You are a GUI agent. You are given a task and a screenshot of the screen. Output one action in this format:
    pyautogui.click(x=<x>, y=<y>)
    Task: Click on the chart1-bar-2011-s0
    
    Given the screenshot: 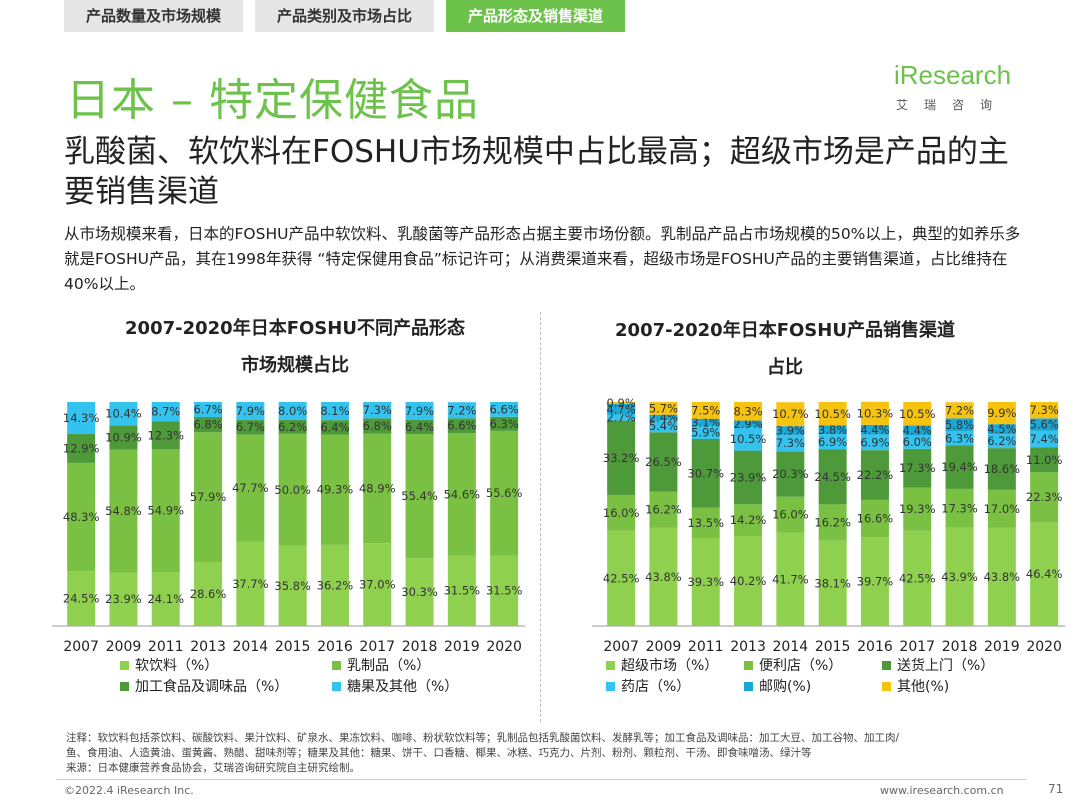 What is the action you would take?
    pyautogui.click(x=165, y=599)
    